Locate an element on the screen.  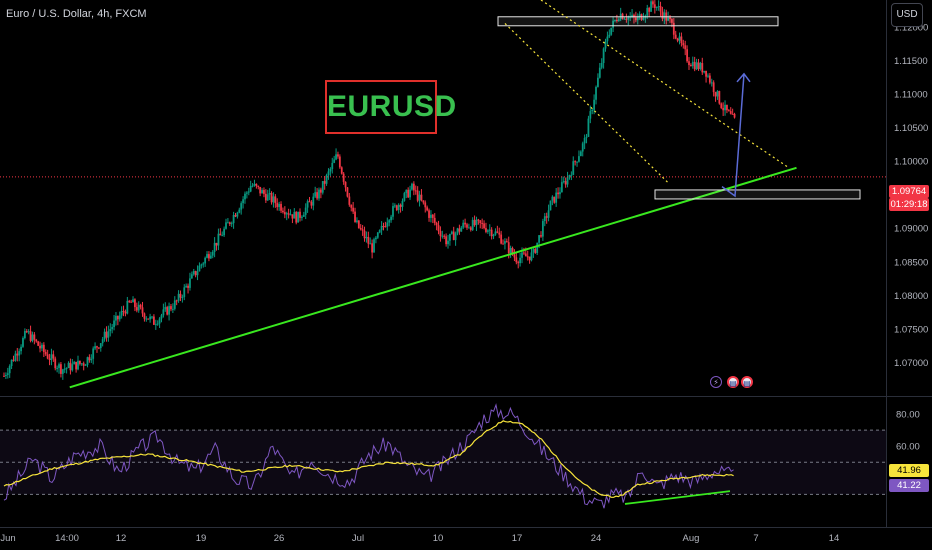
symbol-title: Euro / U.S. Dollar, 4h, FXCM is located at coordinates (76, 14).